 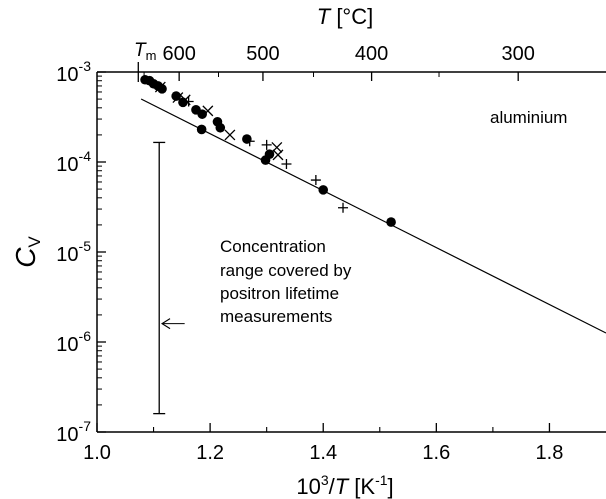 I want to click on melting-point-label: Tm, so click(x=145, y=51).